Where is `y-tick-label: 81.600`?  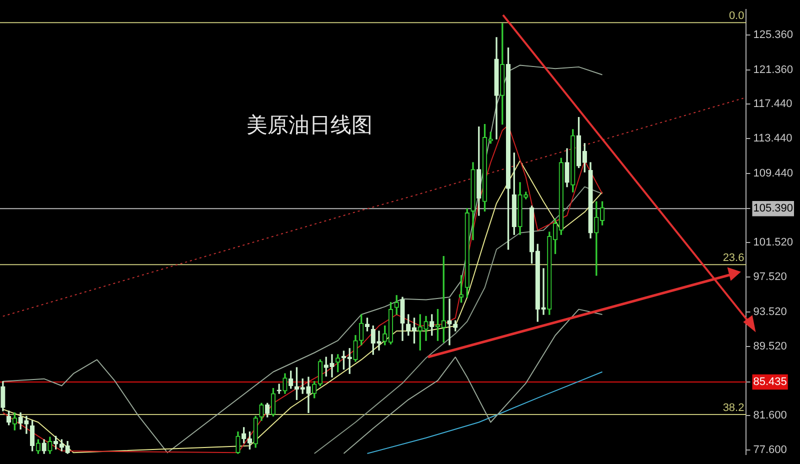 y-tick-label: 81.600 is located at coordinates (770, 415).